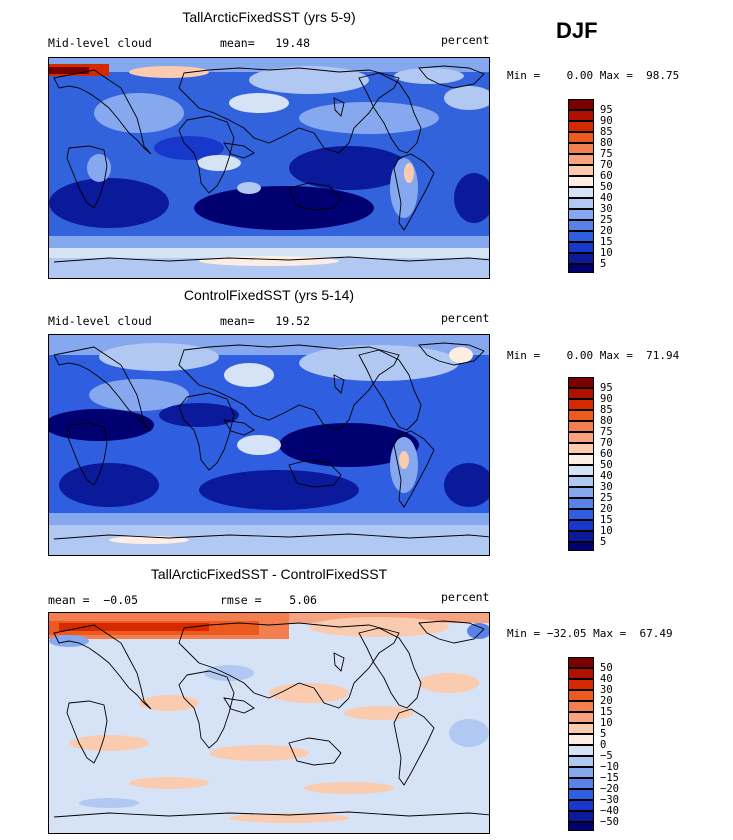  Describe the element at coordinates (465, 318) in the screenshot. I see `units-label-control: percent` at that location.